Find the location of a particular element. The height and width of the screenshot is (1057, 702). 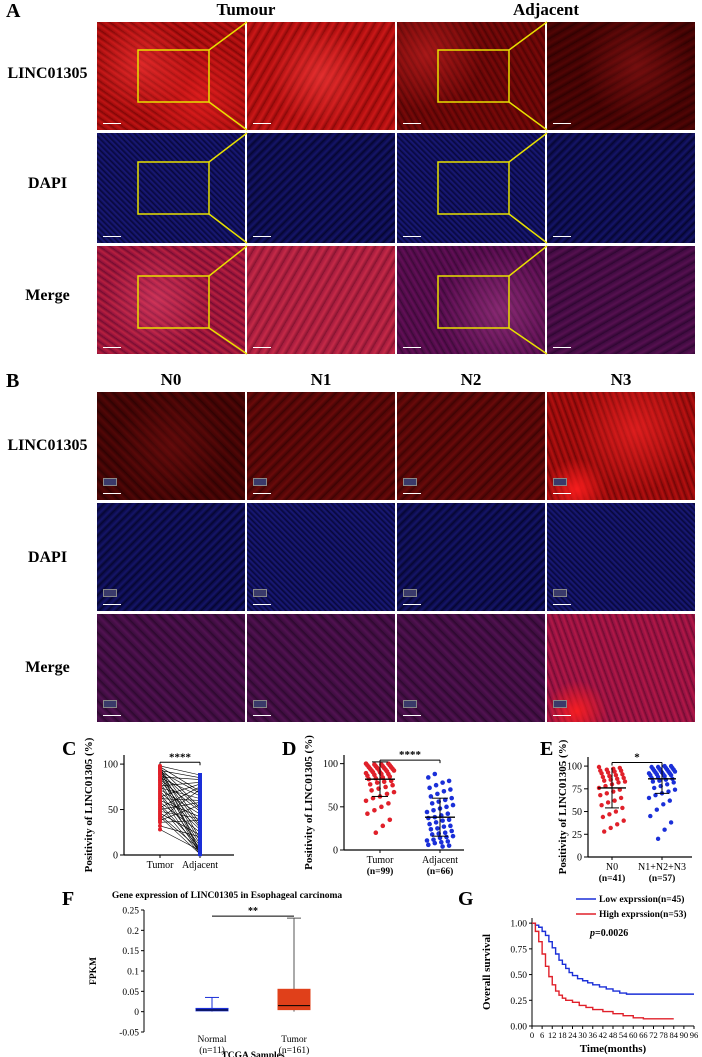

box is located at coordinates (294, 999).